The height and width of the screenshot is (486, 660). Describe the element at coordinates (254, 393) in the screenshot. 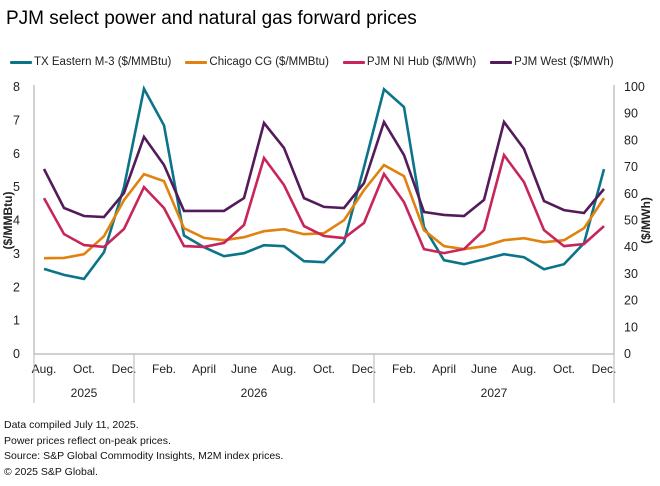

I see `x-year-label: 2026` at that location.